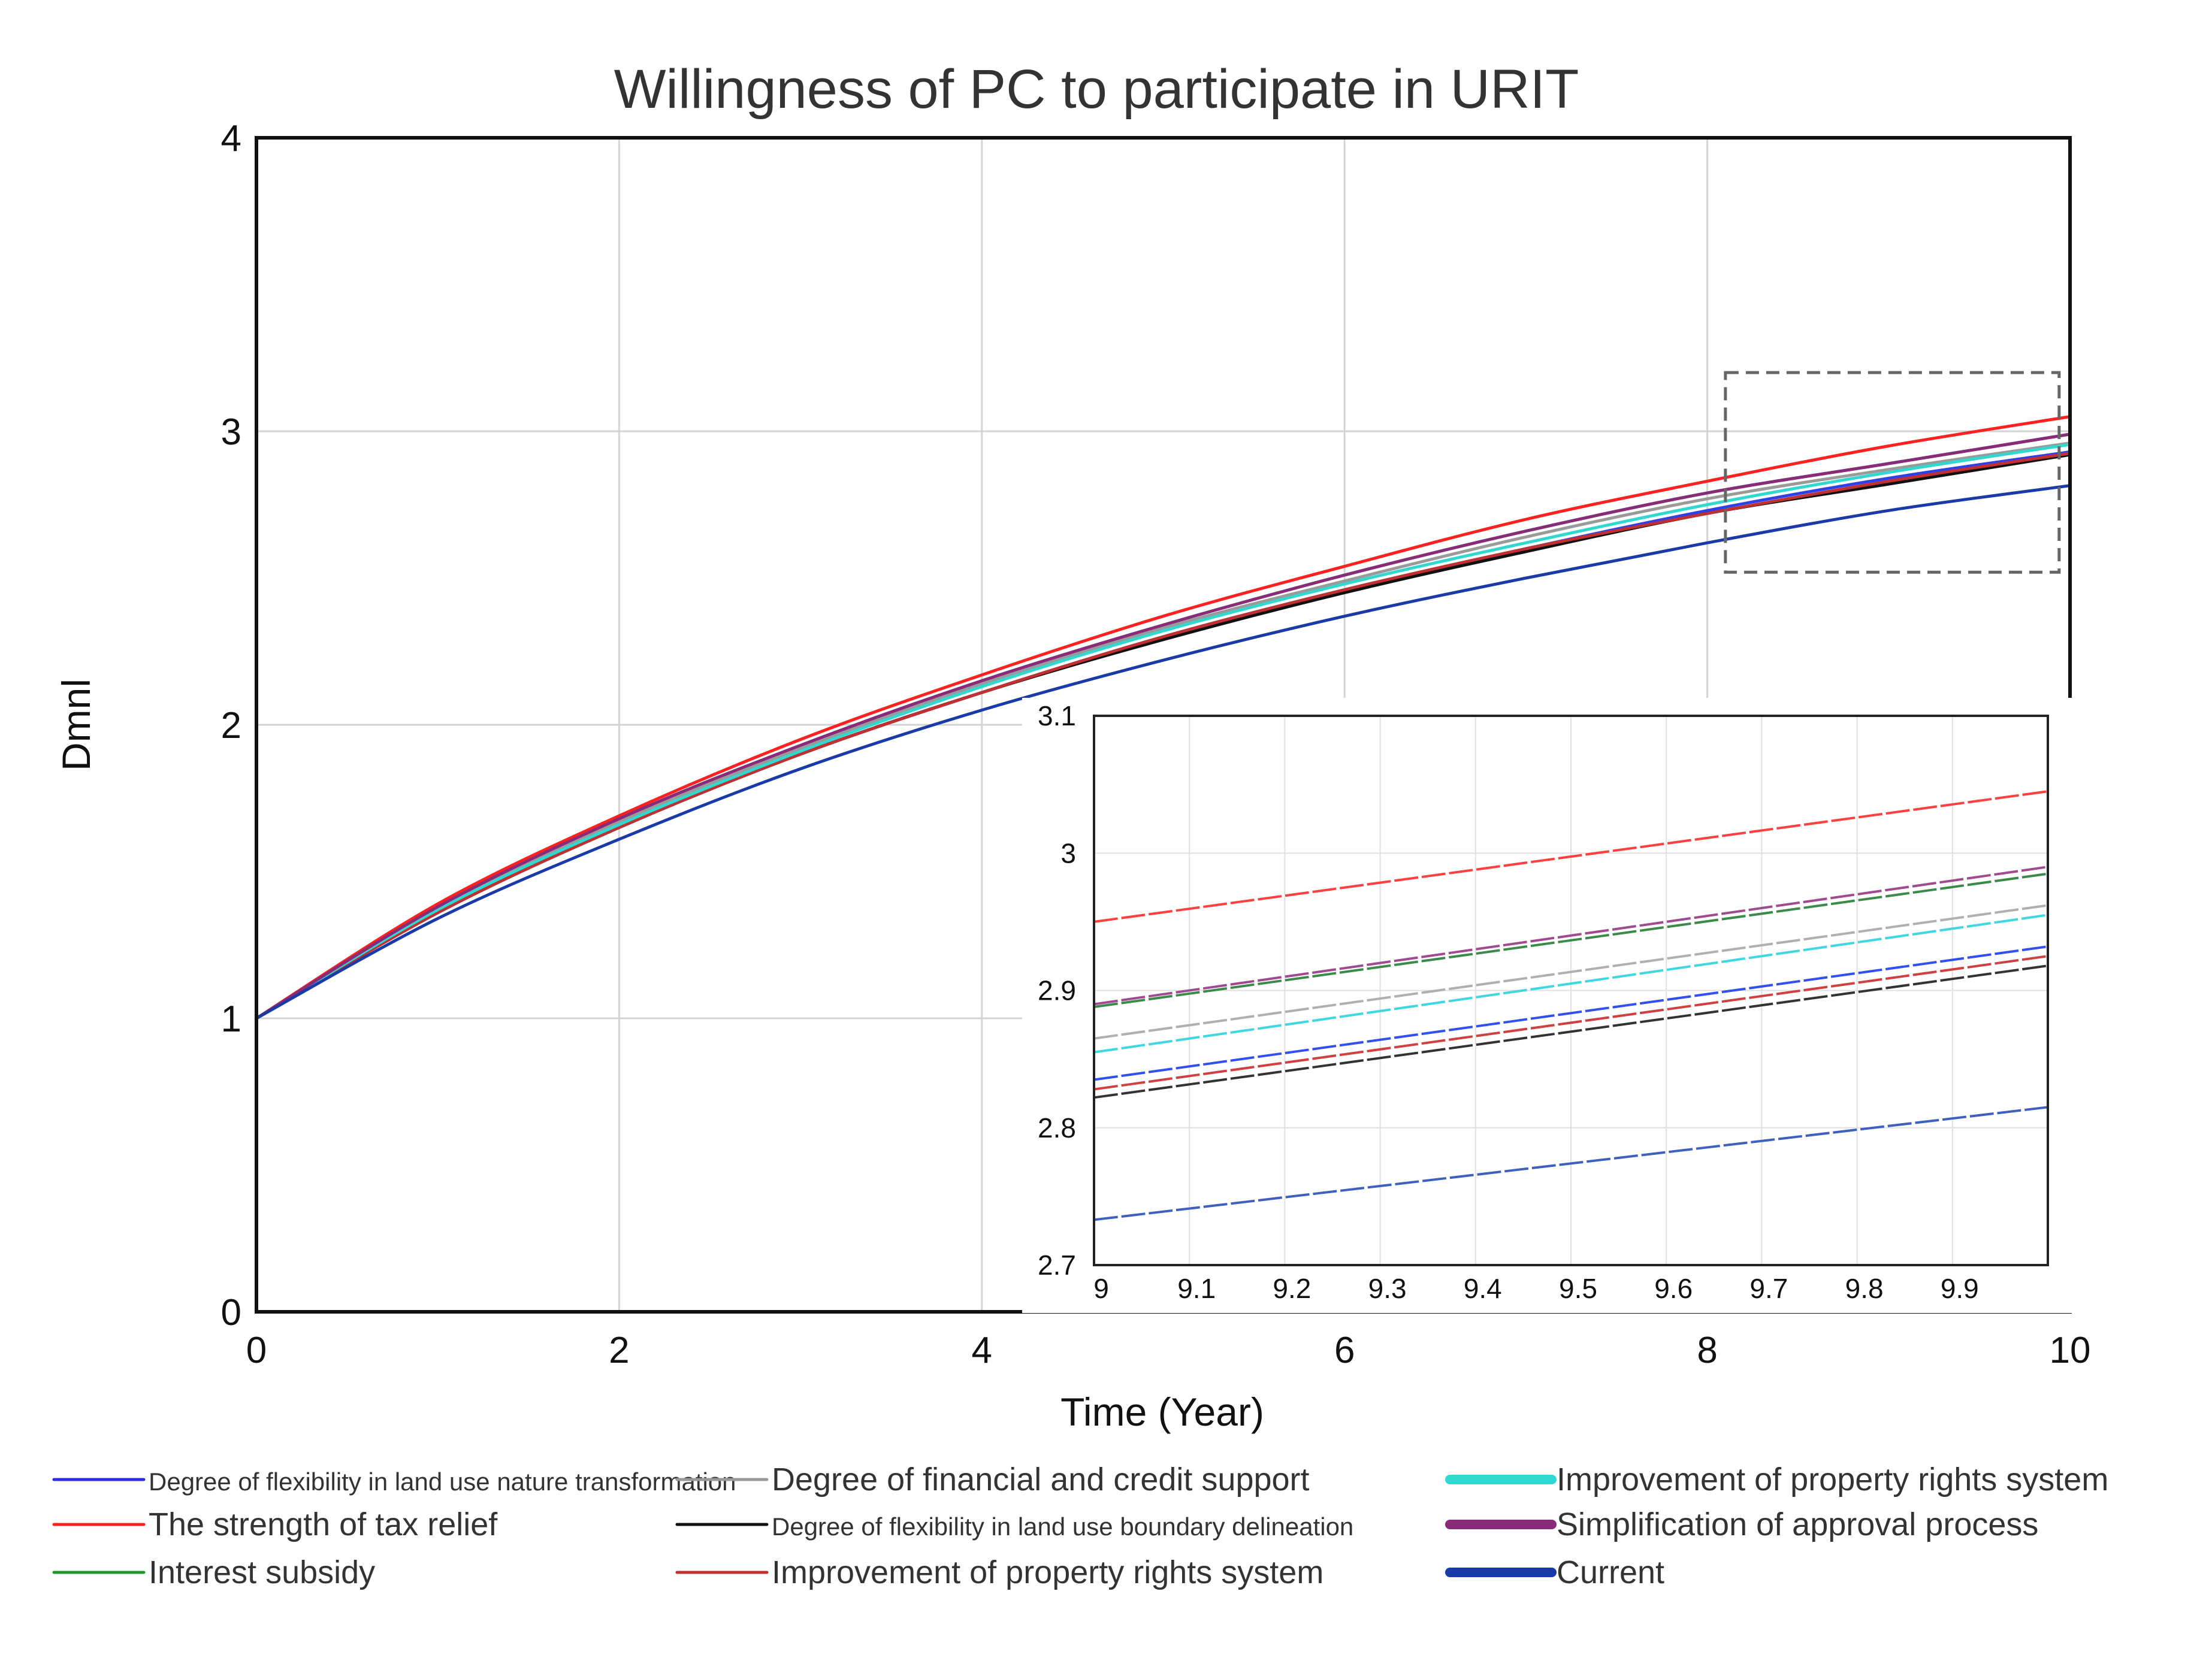 This screenshot has width=2212, height=1679. I want to click on inset-x-tick-label: 9.8, so click(1865, 1288).